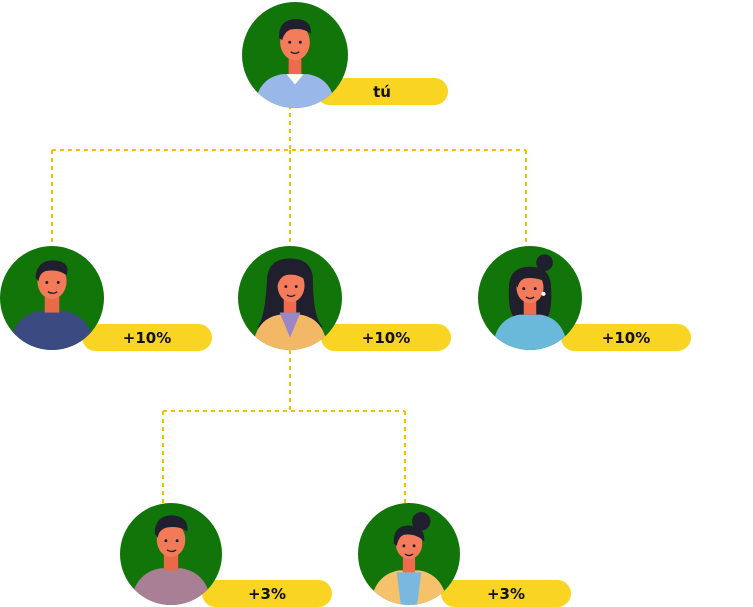  I want to click on badge-second-left: +3%, so click(267, 593).